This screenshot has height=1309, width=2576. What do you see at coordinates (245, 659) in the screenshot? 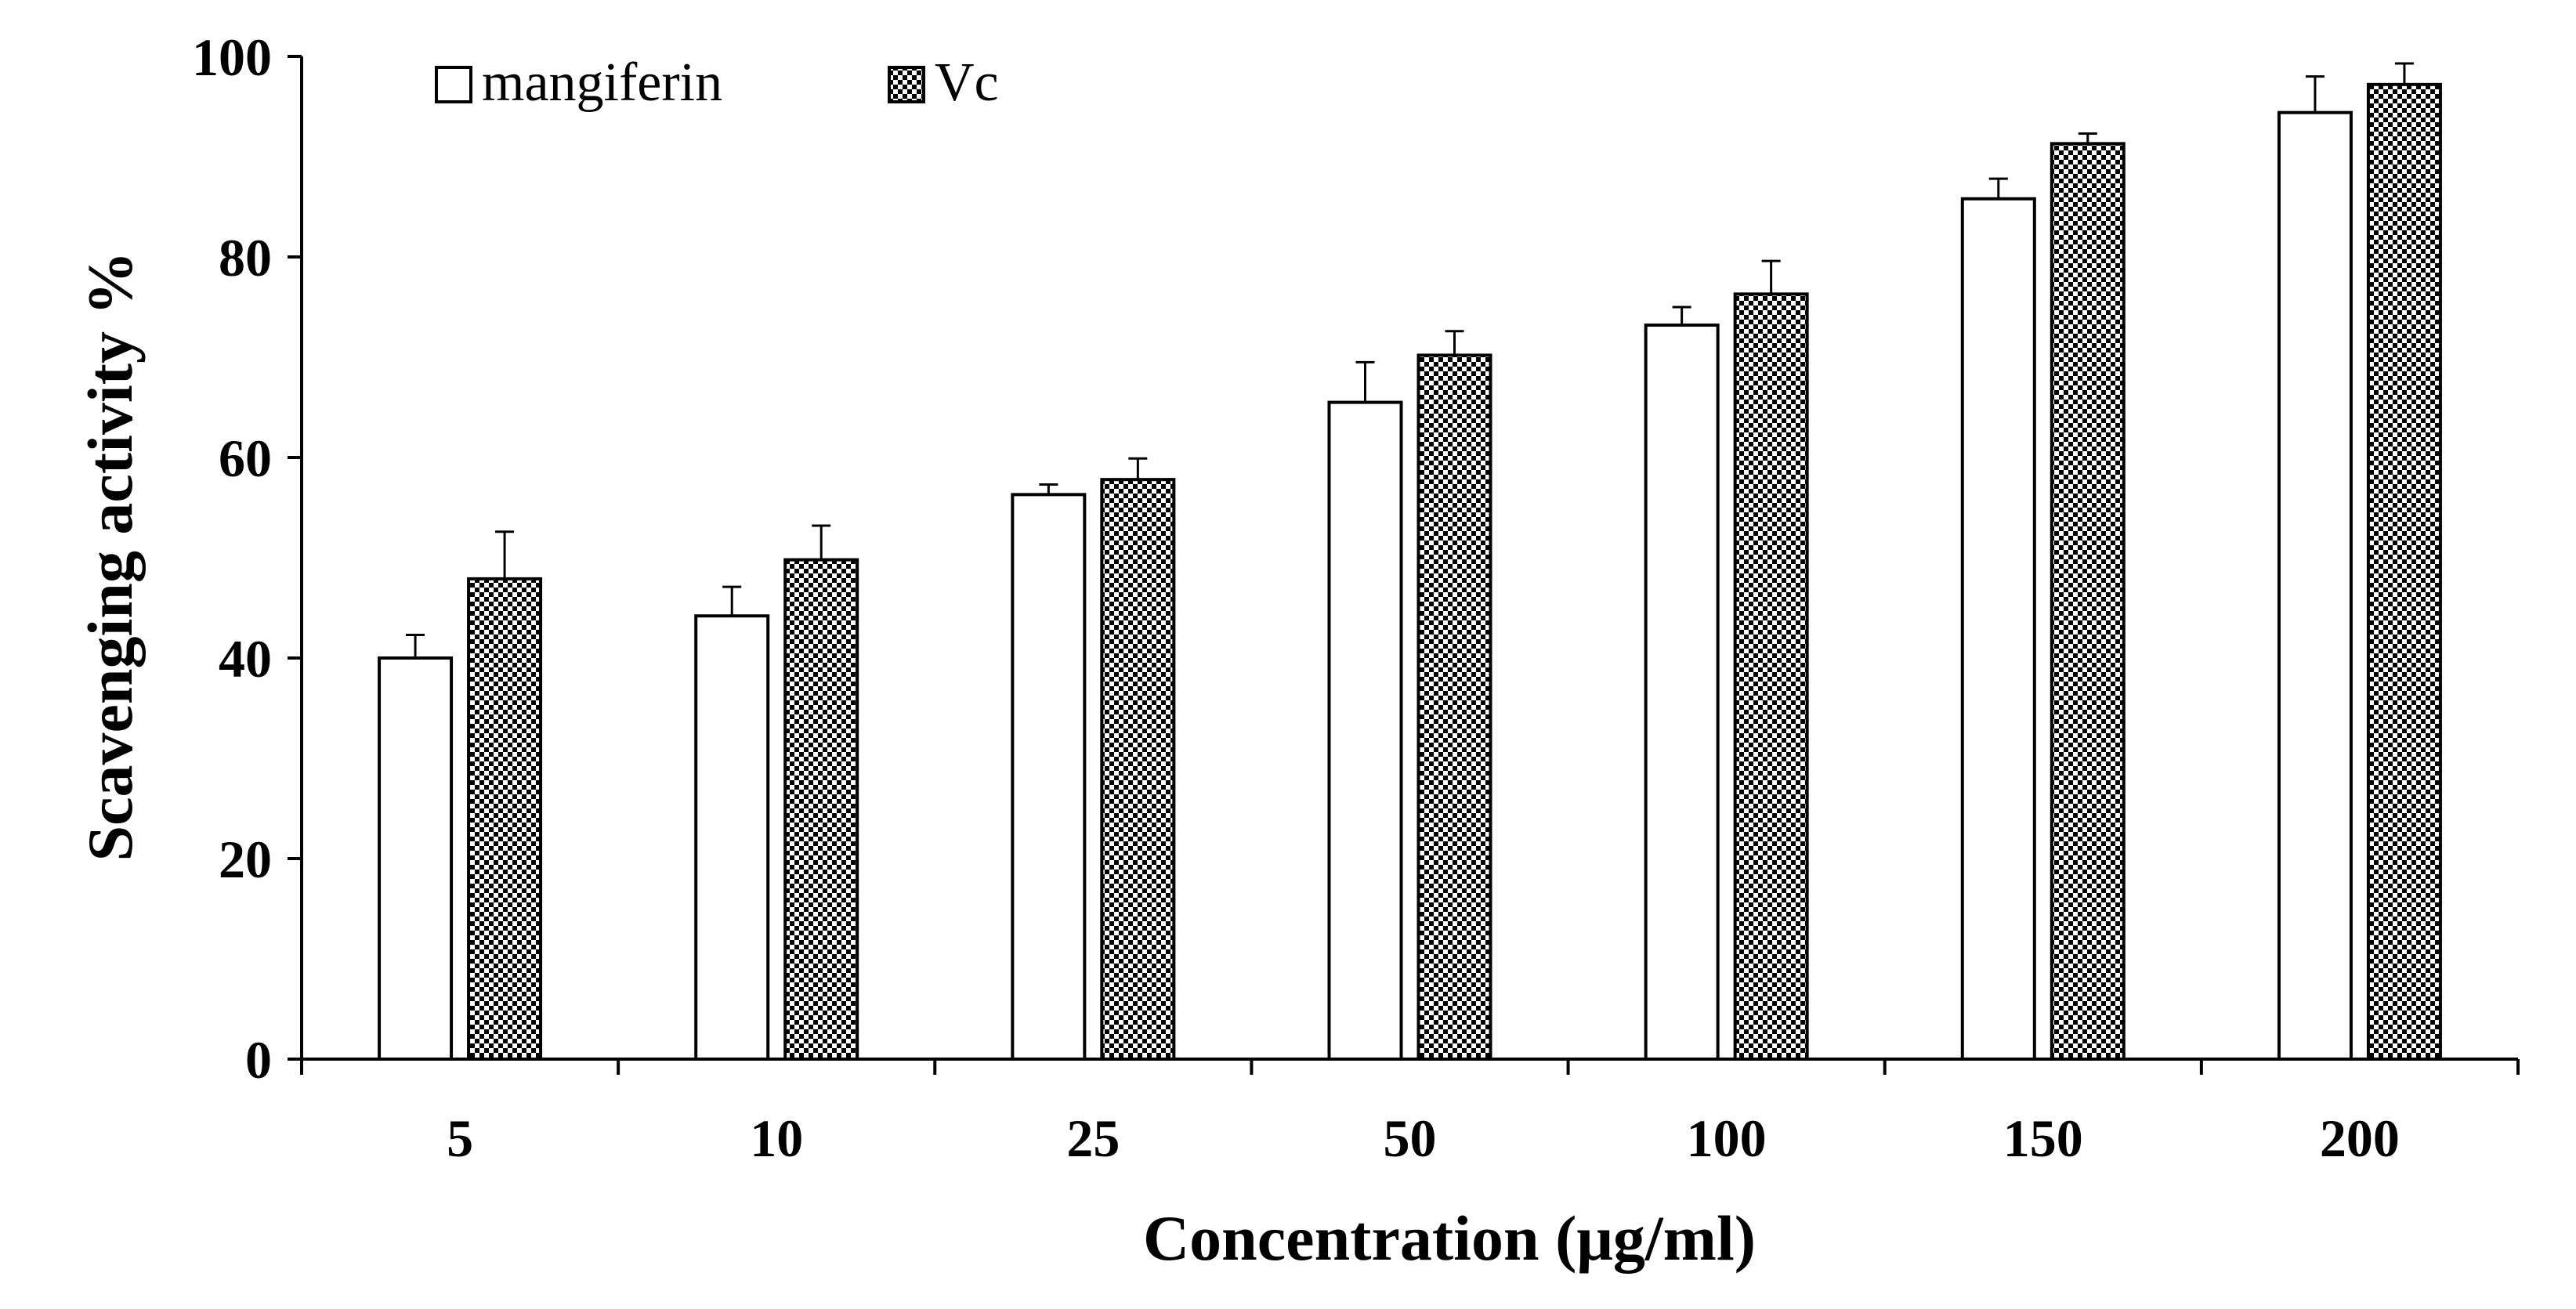
I see `y-tick-label: 40` at bounding box center [245, 659].